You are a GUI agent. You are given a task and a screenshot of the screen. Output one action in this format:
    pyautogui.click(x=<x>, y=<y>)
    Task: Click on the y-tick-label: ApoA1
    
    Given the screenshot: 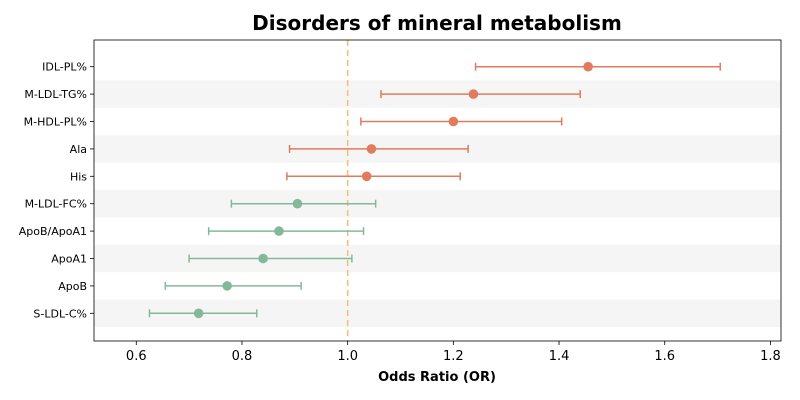 What is the action you would take?
    pyautogui.click(x=69, y=259)
    